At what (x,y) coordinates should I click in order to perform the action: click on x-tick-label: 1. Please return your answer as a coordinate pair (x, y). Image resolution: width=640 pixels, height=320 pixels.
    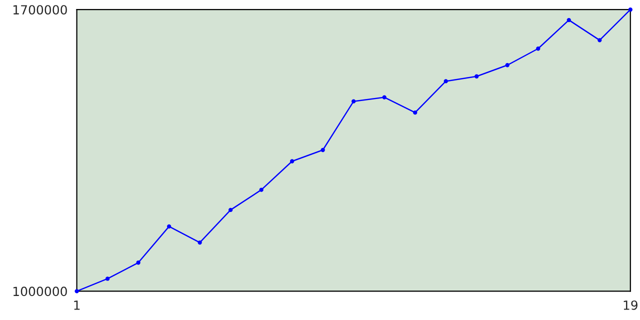
    Looking at the image, I should click on (77, 305).